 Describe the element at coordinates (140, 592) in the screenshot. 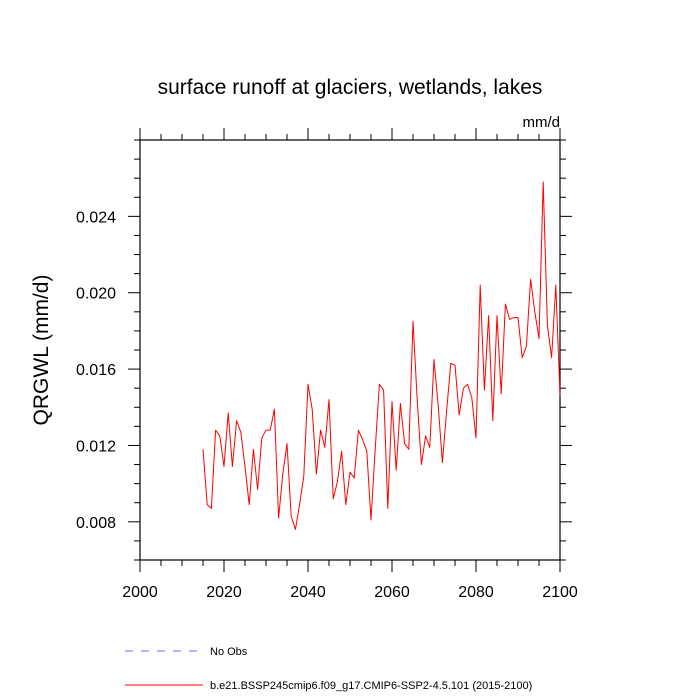

I see `x-tick-label: 2000` at that location.